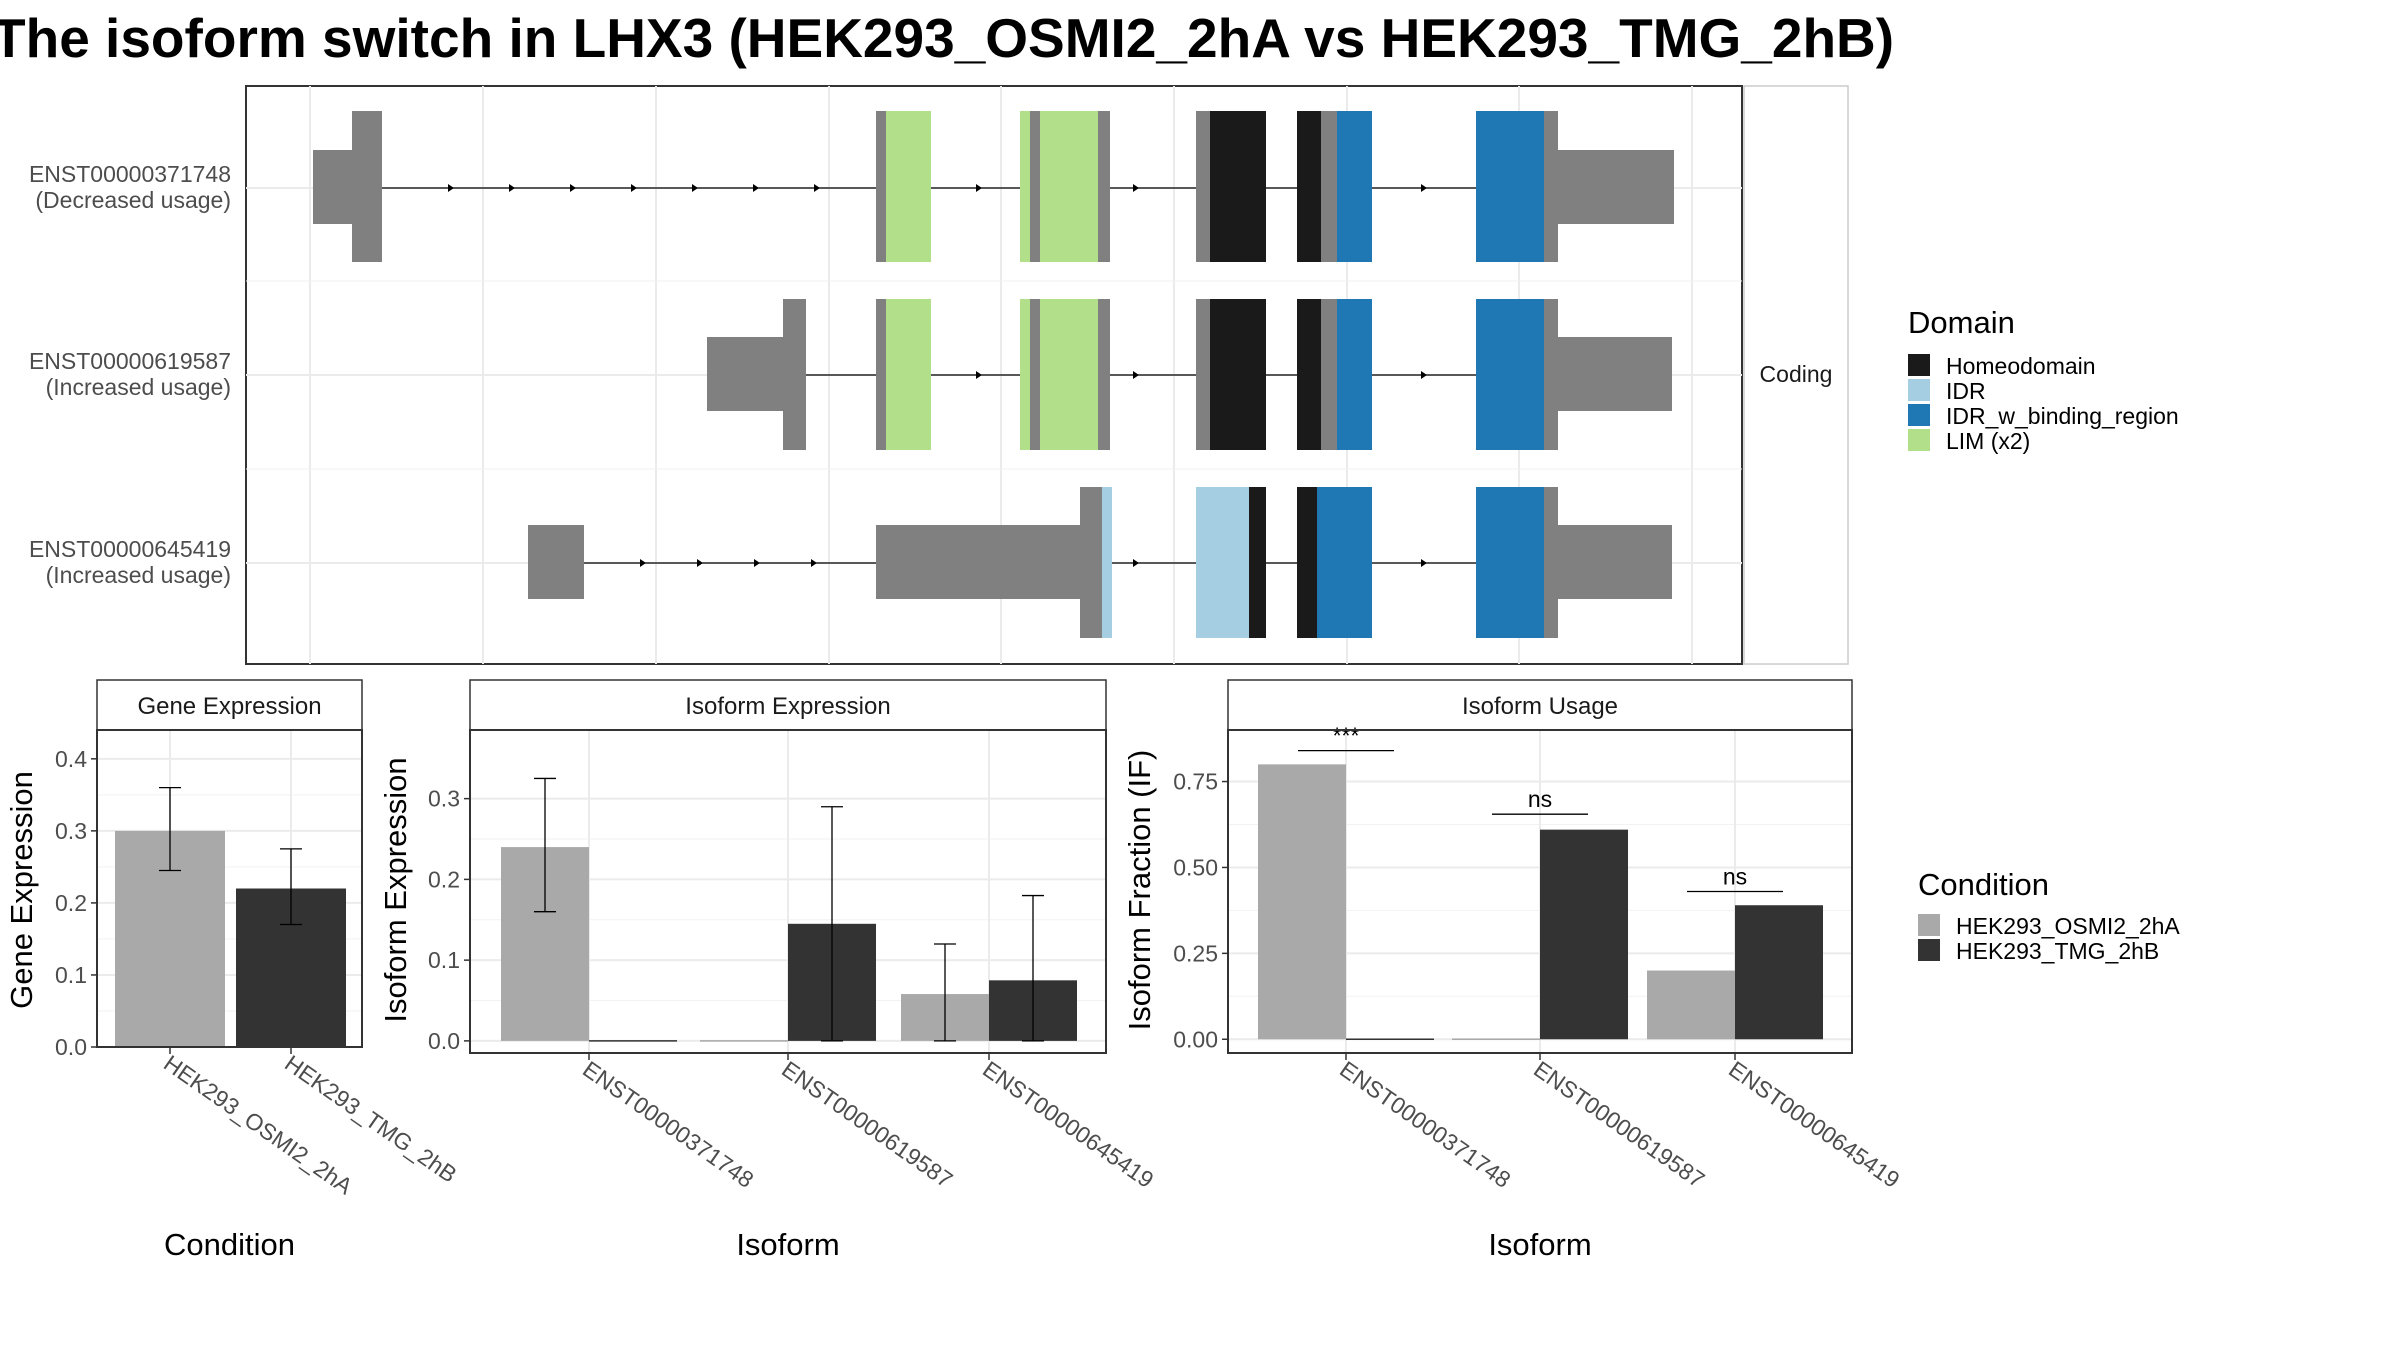 This screenshot has height=1350, width=2400. I want to click on domain-label-1: IDR, so click(1966, 391).